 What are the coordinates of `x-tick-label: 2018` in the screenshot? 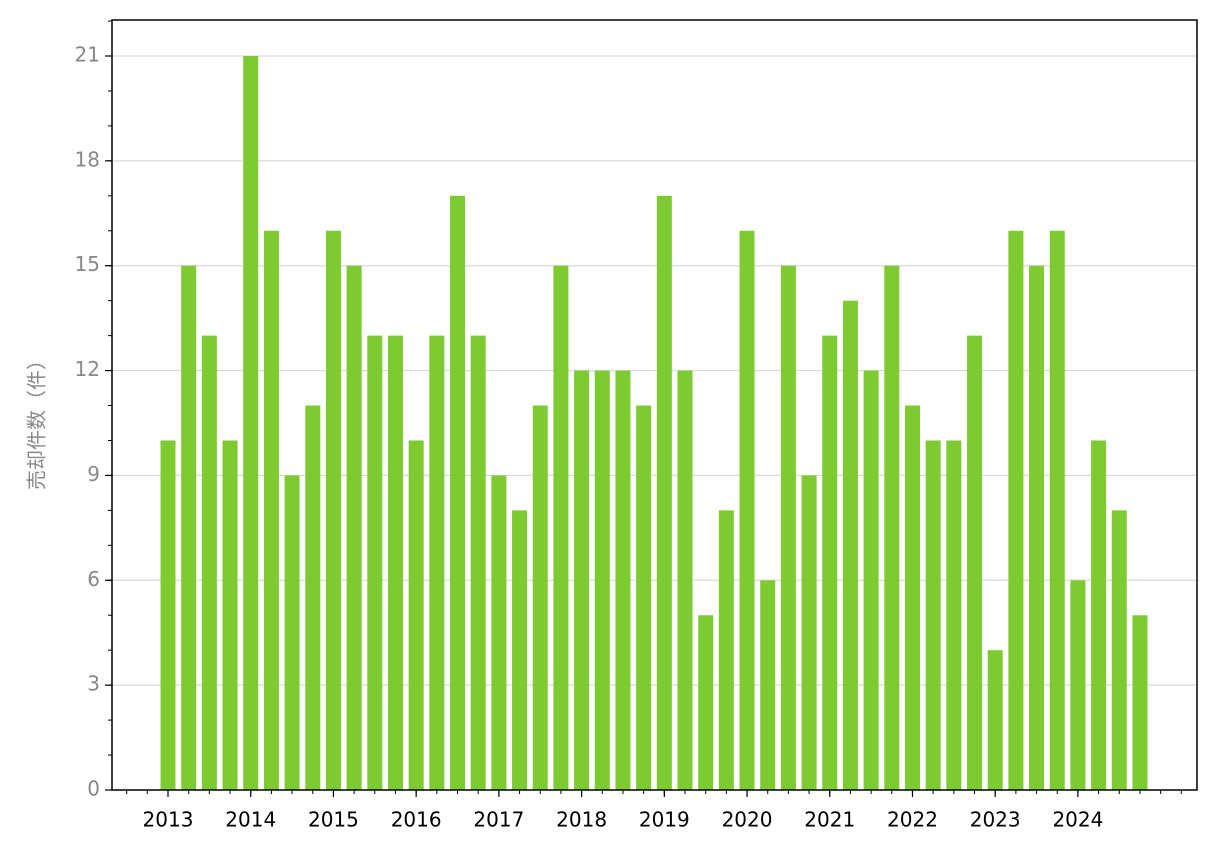 It's located at (581, 820).